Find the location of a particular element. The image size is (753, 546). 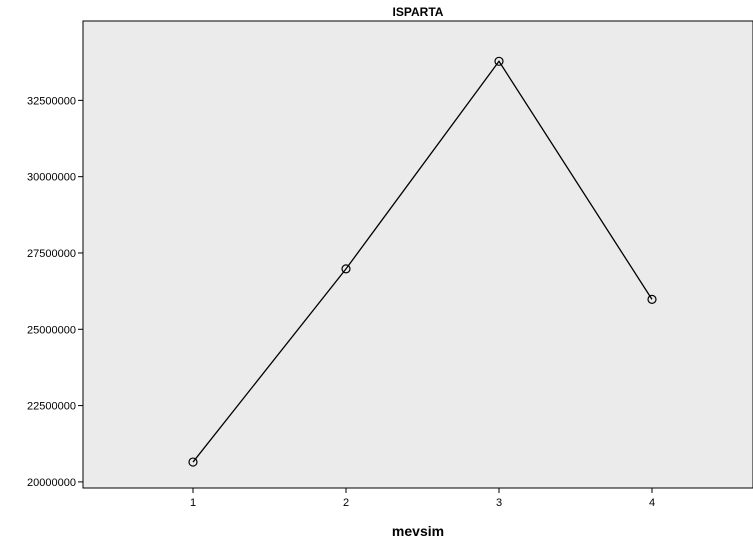

x-tick-label: 4 is located at coordinates (652, 503).